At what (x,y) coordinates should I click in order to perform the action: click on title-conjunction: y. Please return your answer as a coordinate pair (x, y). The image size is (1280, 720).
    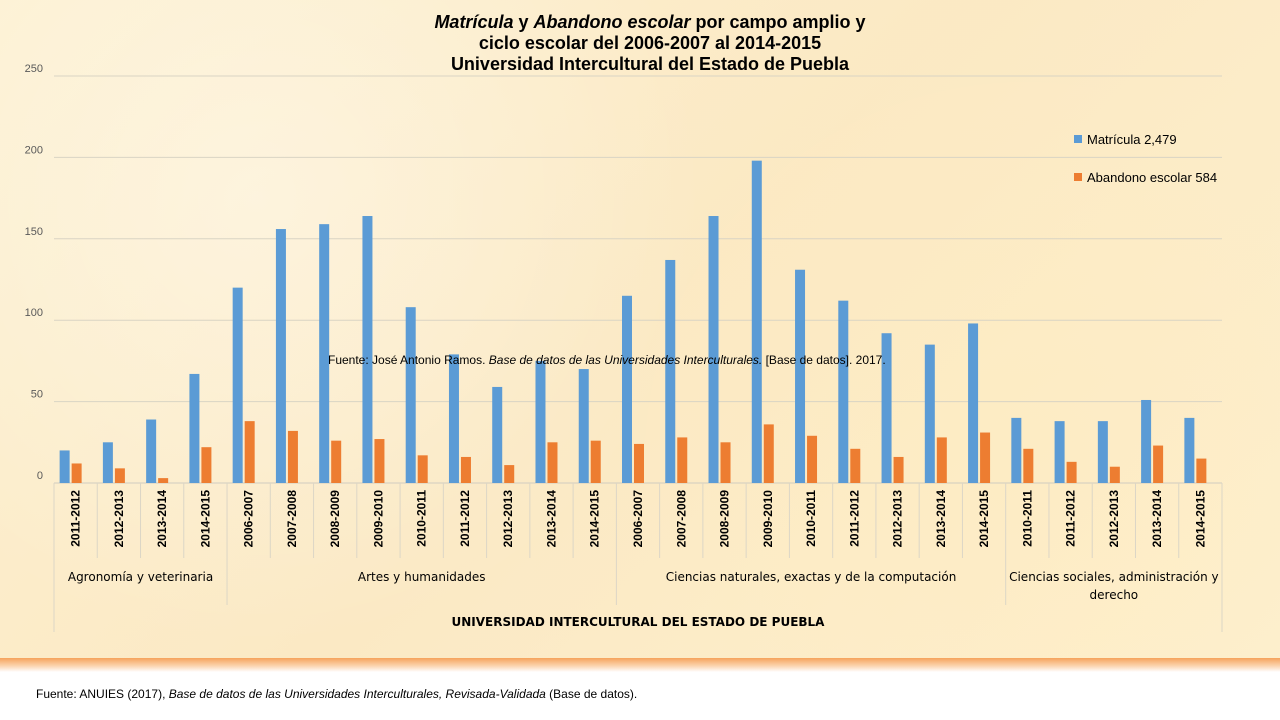
    Looking at the image, I should click on (523, 22).